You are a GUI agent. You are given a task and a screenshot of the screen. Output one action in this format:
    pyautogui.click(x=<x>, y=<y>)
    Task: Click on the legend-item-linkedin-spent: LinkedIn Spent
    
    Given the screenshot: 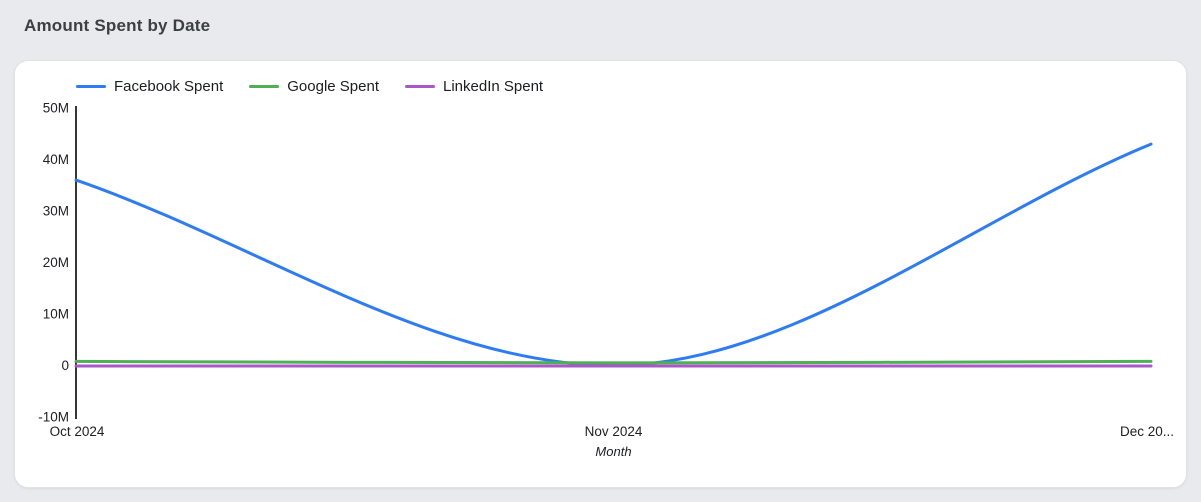 What is the action you would take?
    pyautogui.click(x=474, y=86)
    